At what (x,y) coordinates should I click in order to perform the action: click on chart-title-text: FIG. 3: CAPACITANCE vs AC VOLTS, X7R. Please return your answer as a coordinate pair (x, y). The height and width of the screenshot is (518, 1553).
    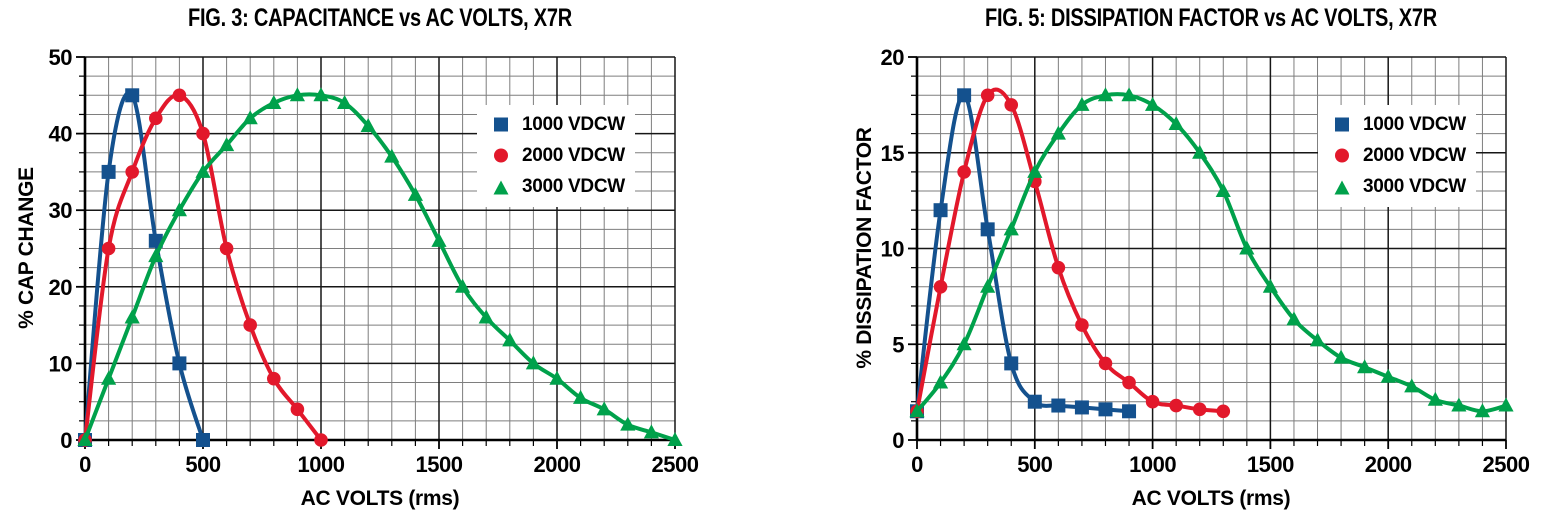
    Looking at the image, I should click on (380, 18).